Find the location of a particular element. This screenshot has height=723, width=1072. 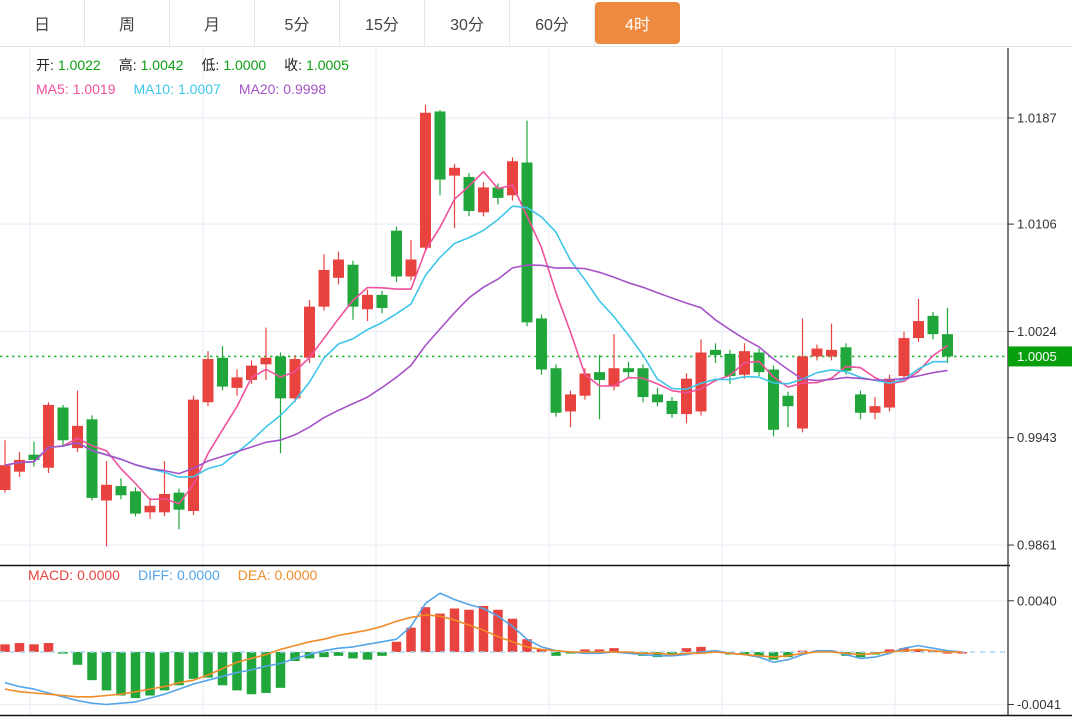

last-price-badge is located at coordinates (1040, 356).